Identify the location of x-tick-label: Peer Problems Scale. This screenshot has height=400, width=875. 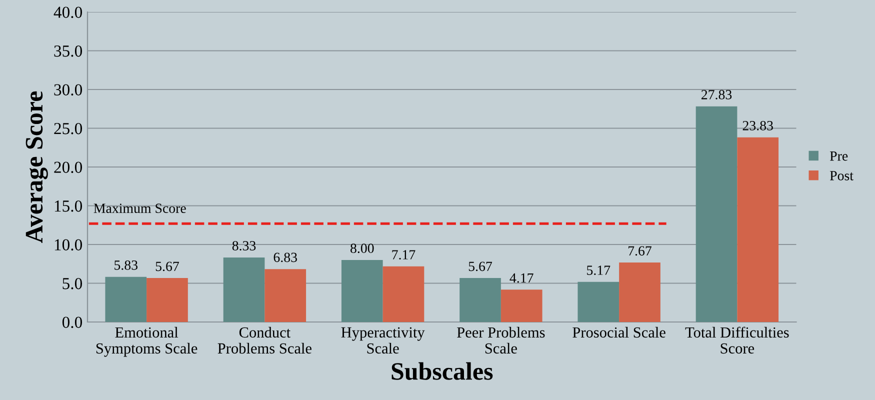
(501, 340).